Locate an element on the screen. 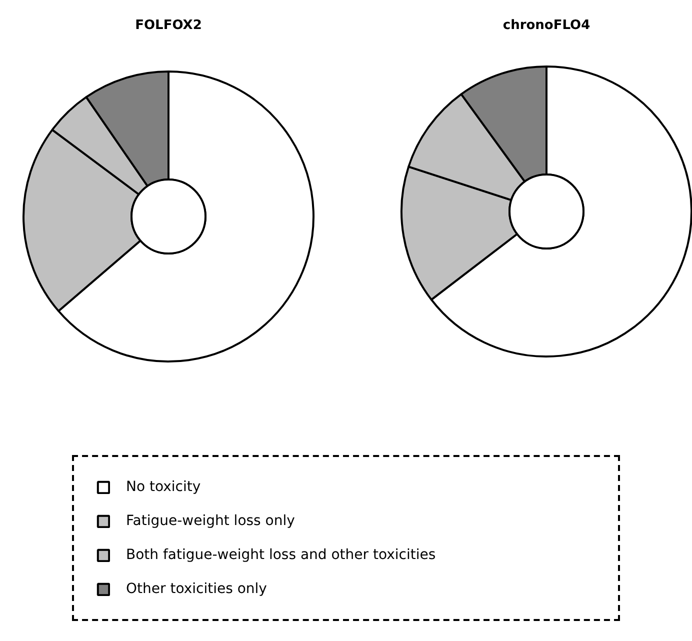 The height and width of the screenshot is (641, 692). legend-label: Both fatigue-weight loss and other toxicities is located at coordinates (281, 555).